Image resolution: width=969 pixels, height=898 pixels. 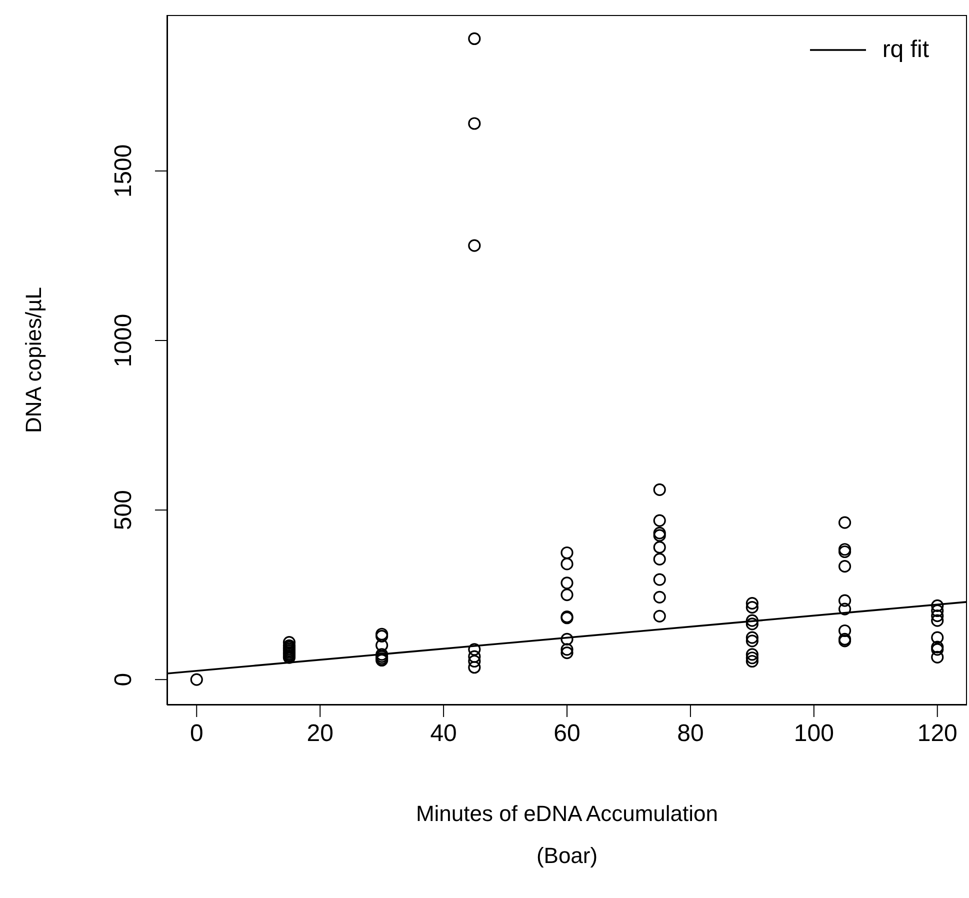 I want to click on y-tick-label: 500, so click(x=123, y=510).